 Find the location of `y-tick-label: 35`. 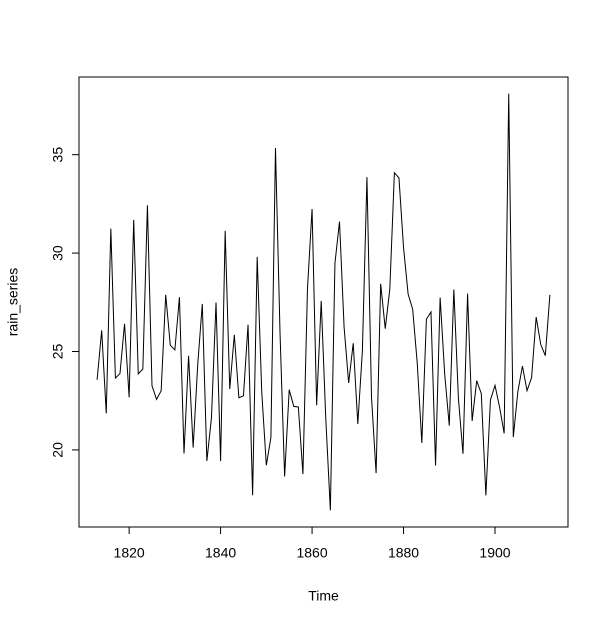

y-tick-label: 35 is located at coordinates (58, 155).